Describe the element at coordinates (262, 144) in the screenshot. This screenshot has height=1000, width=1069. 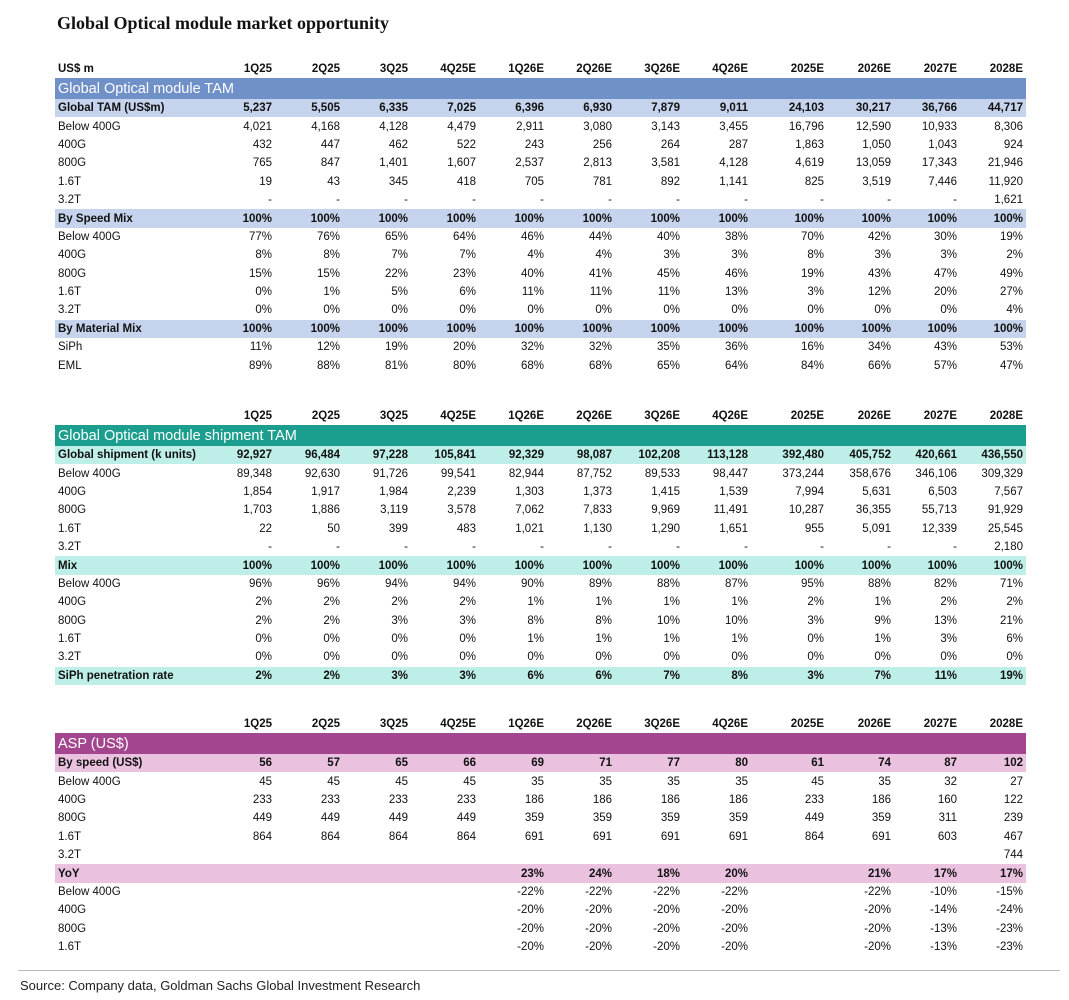
I see `cell: 432` at that location.